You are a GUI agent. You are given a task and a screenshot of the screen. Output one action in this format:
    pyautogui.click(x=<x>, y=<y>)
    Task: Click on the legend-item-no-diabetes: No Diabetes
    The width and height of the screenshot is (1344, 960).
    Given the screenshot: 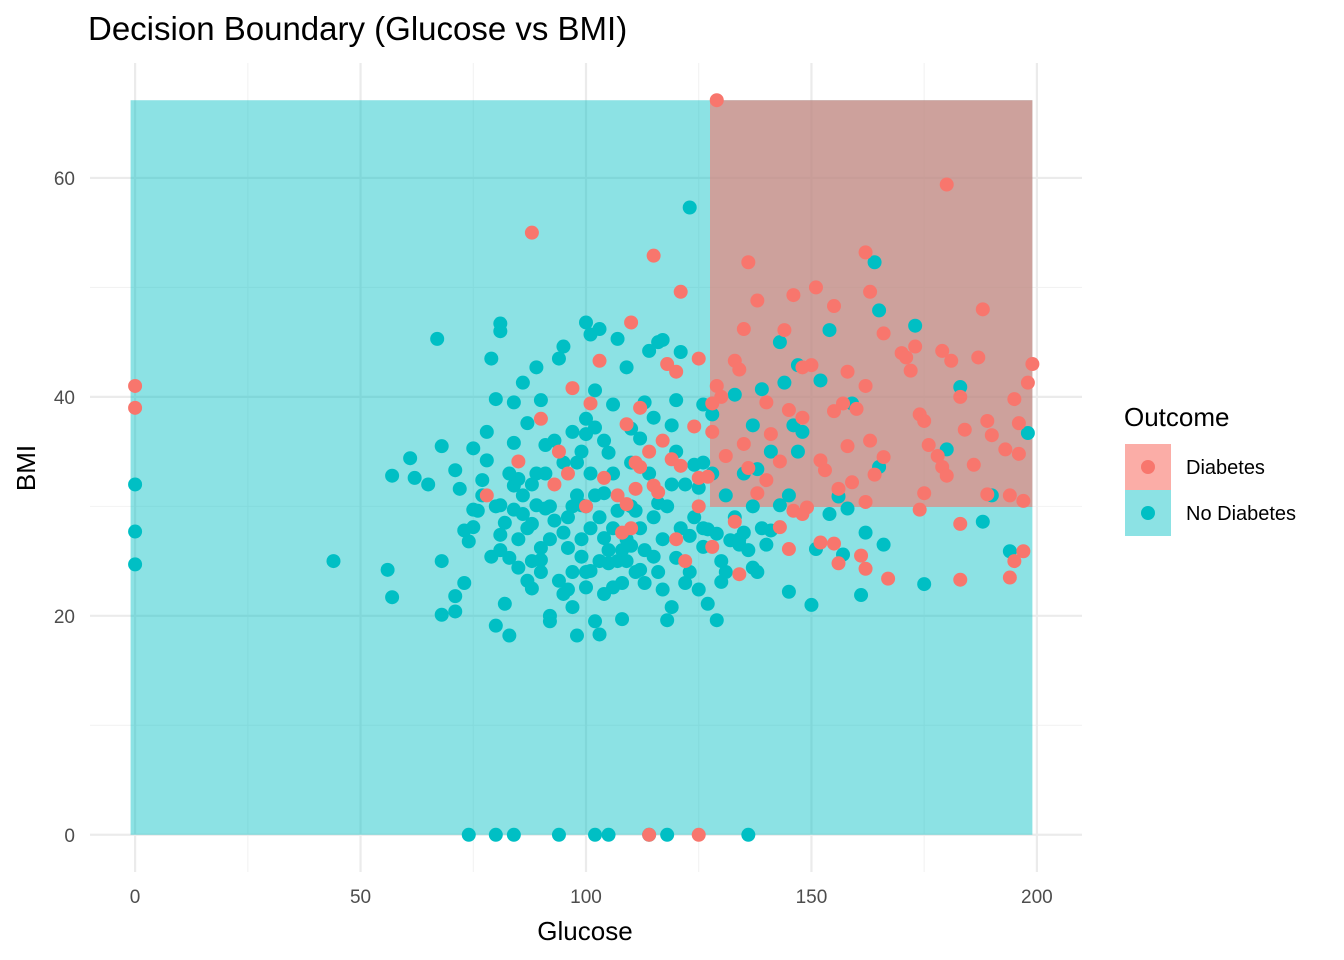 What is the action you would take?
    pyautogui.click(x=1210, y=513)
    